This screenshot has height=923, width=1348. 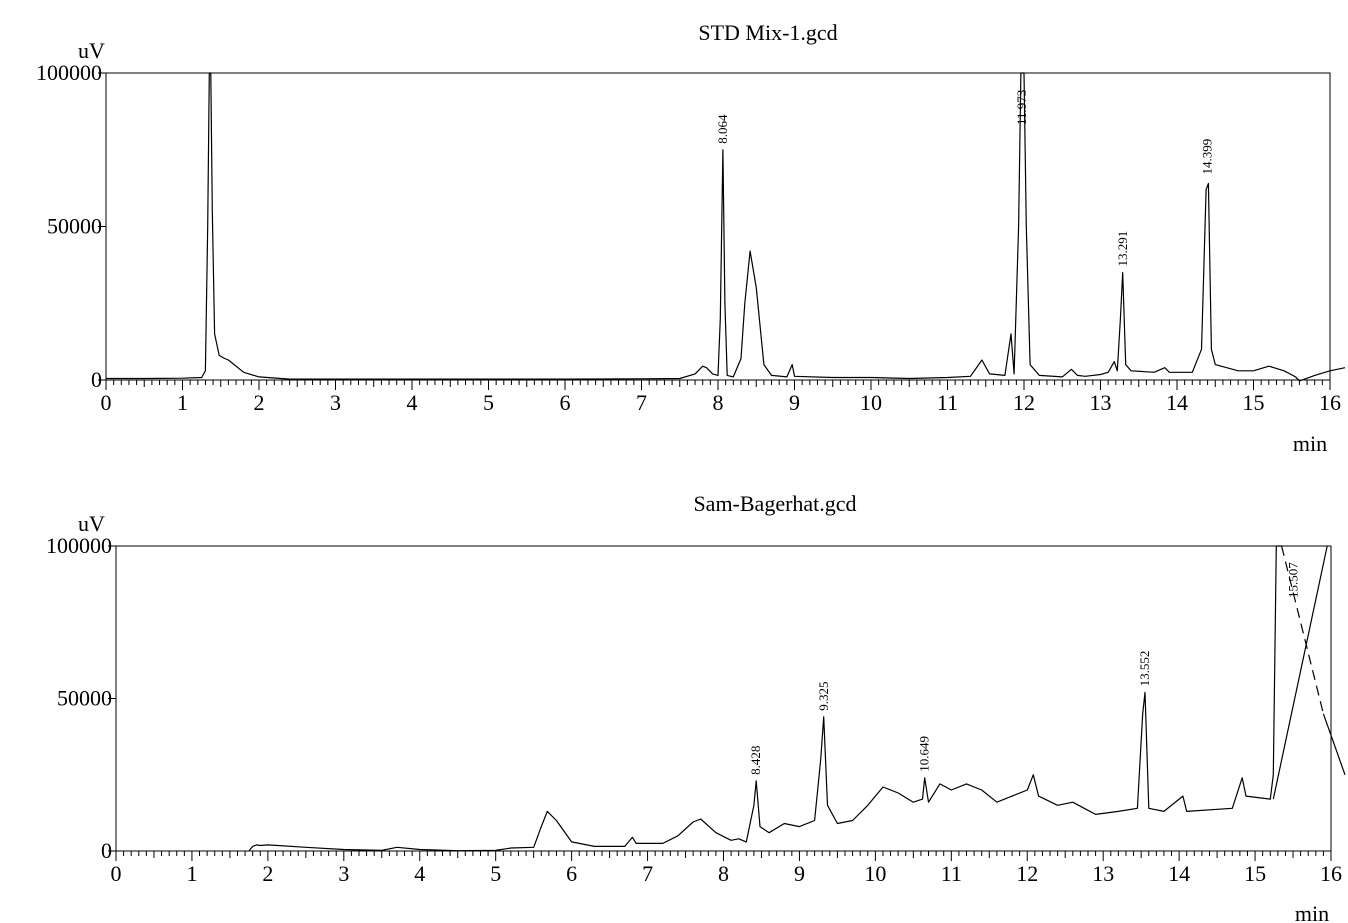 I want to click on peak-label: 13.552, so click(x=1144, y=669).